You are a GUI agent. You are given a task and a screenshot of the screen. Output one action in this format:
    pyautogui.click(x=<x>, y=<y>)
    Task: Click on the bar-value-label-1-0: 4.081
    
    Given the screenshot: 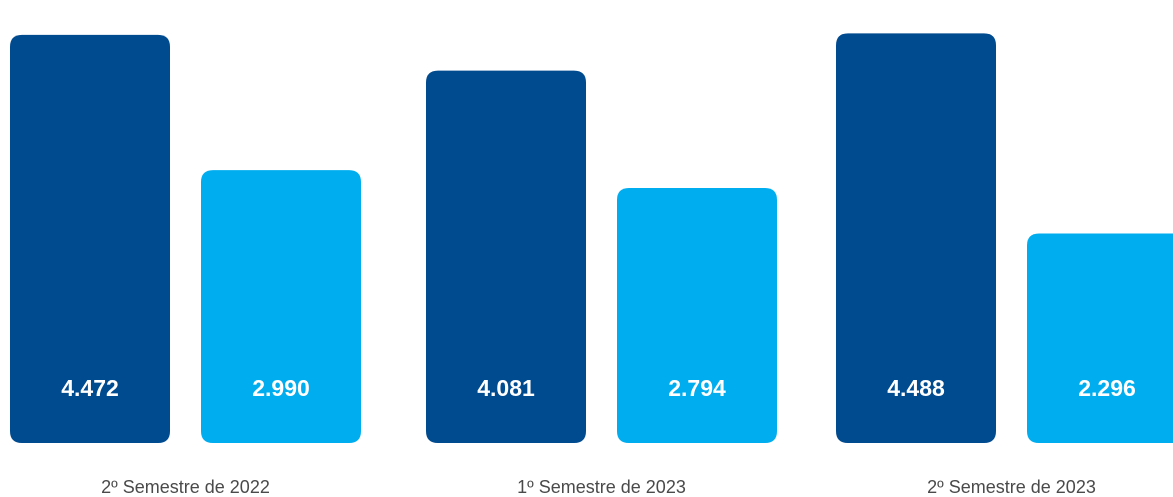 What is the action you would take?
    pyautogui.click(x=506, y=388)
    